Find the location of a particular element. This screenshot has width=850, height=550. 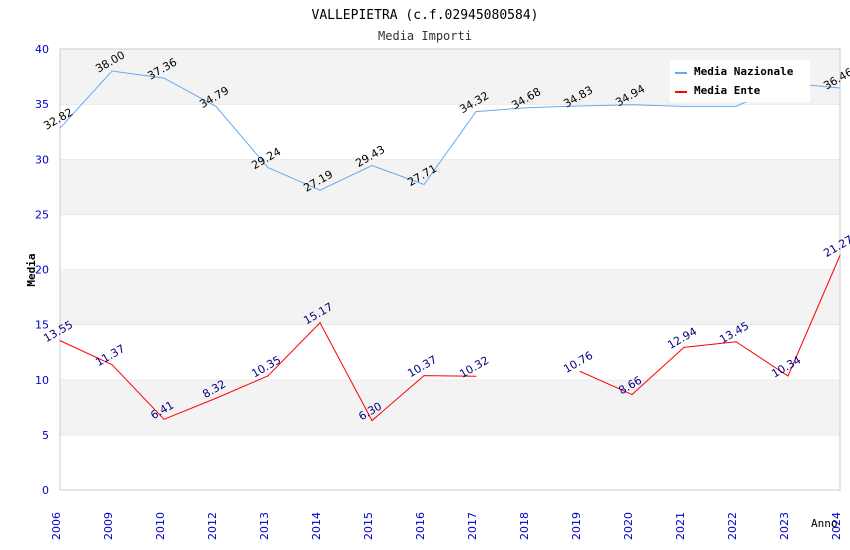

x-tick-label: 2018 is located at coordinates (524, 526).